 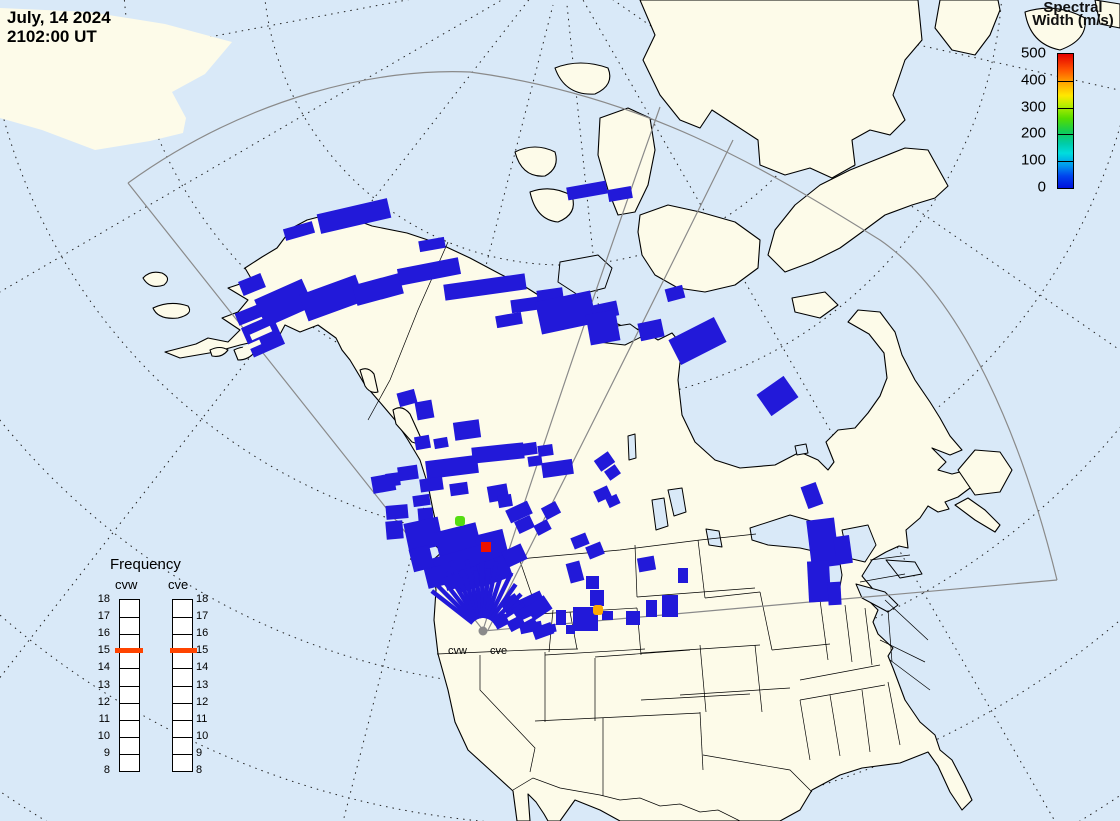 I want to click on spectral-width-colorbar, so click(x=1065, y=121).